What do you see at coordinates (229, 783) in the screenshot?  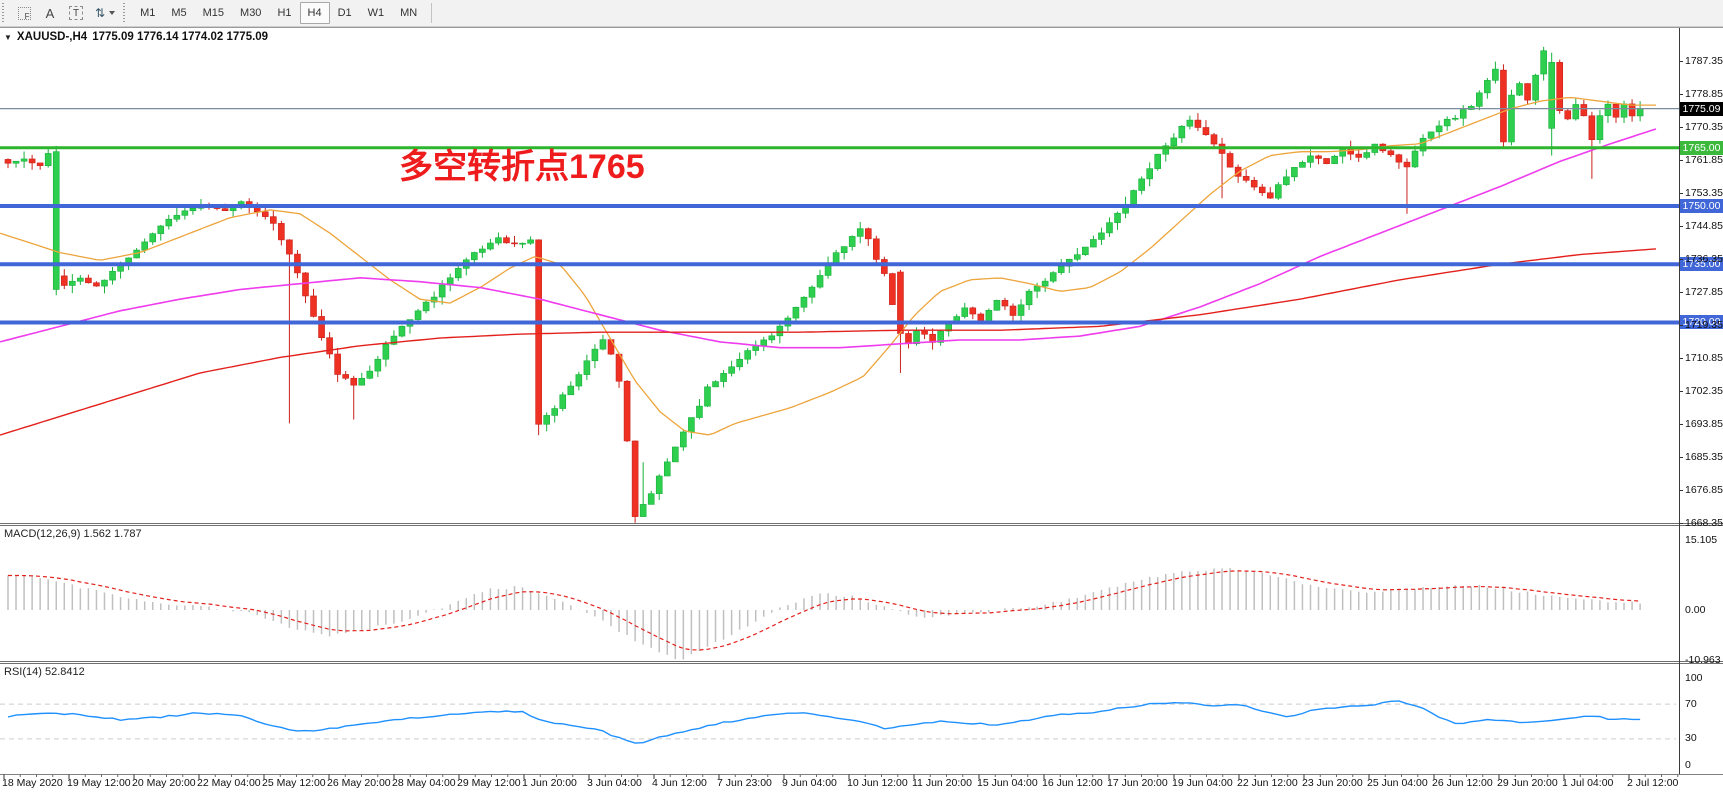 I see `time-axis-label: 22 May 04:00` at bounding box center [229, 783].